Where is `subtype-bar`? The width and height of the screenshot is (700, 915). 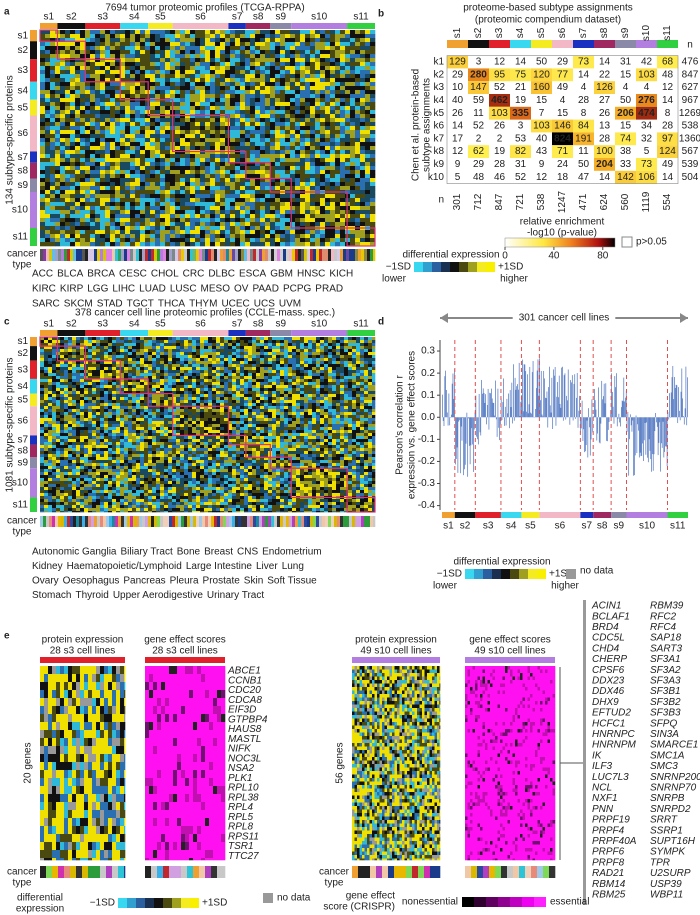
subtype-bar is located at coordinates (237, 26).